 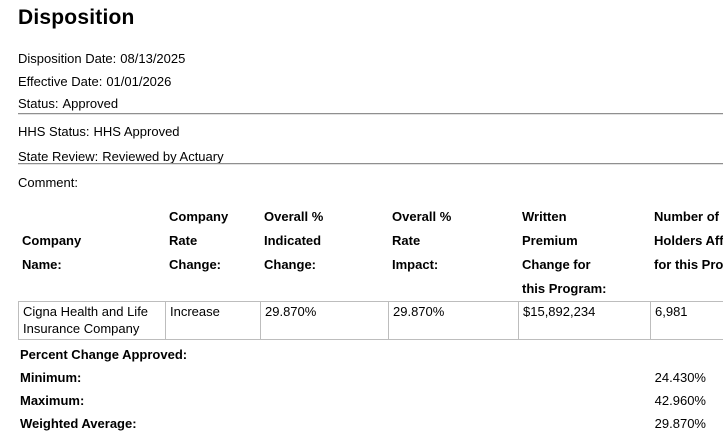 I want to click on summary-label-minimum: Minimum:, so click(x=51, y=377).